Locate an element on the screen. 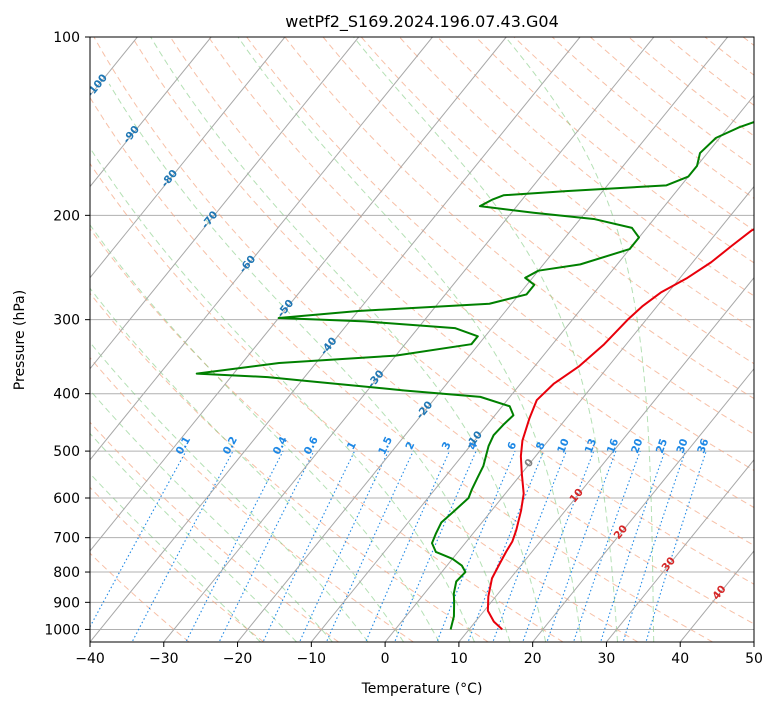  chart-title: wetPf2_S169.2024.196.07.43.G04 is located at coordinates (422, 22).